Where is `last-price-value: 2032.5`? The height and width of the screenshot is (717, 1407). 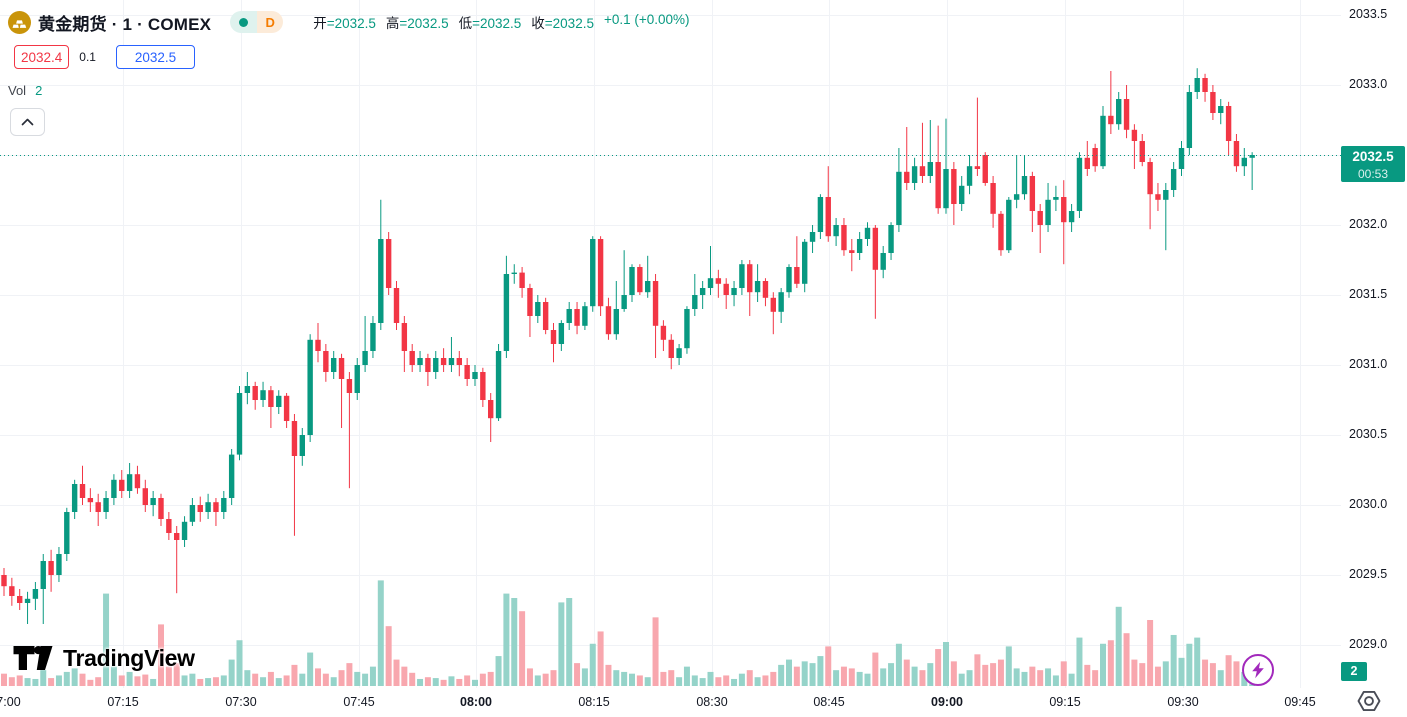
last-price-value: 2032.5 is located at coordinates (1373, 156).